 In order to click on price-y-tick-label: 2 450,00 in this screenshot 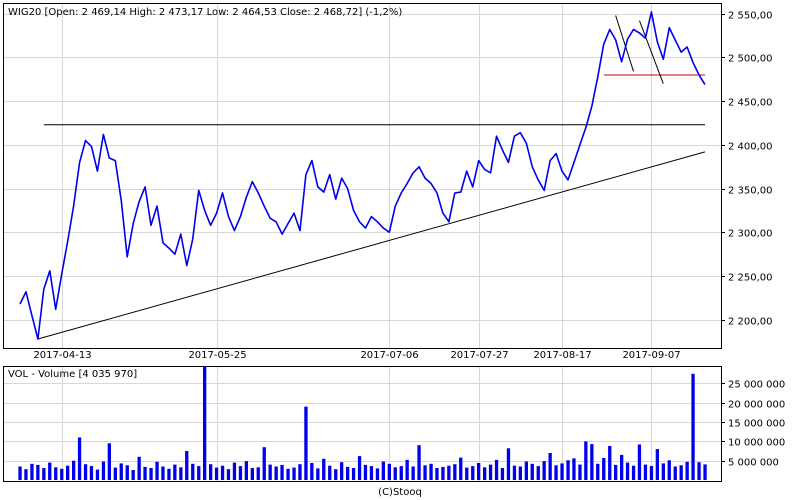, I will do `click(750, 103)`.